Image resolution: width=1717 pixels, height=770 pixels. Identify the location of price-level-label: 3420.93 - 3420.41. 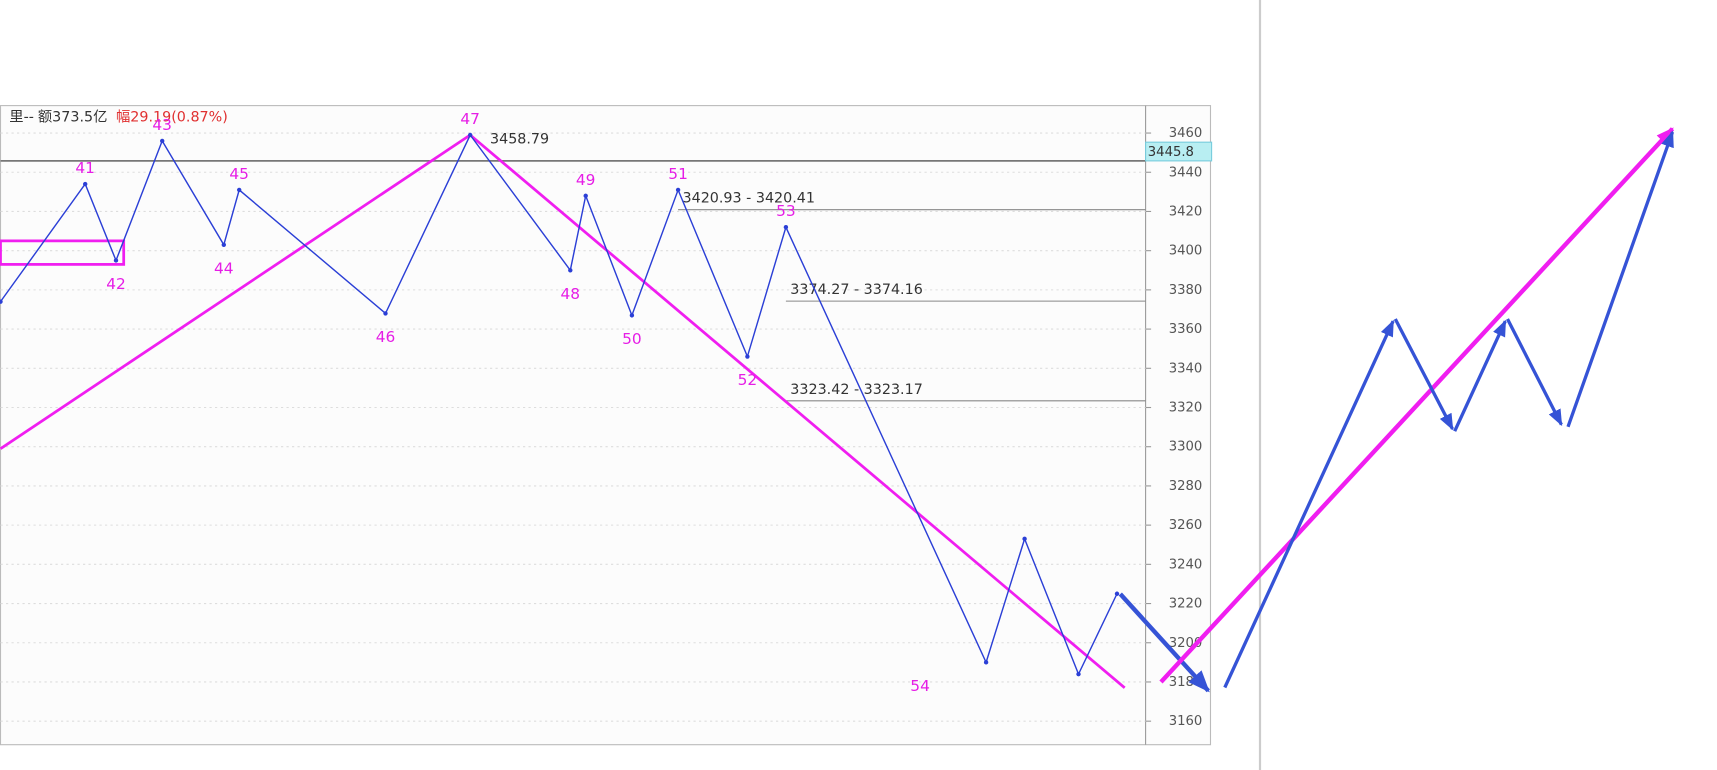
(749, 199).